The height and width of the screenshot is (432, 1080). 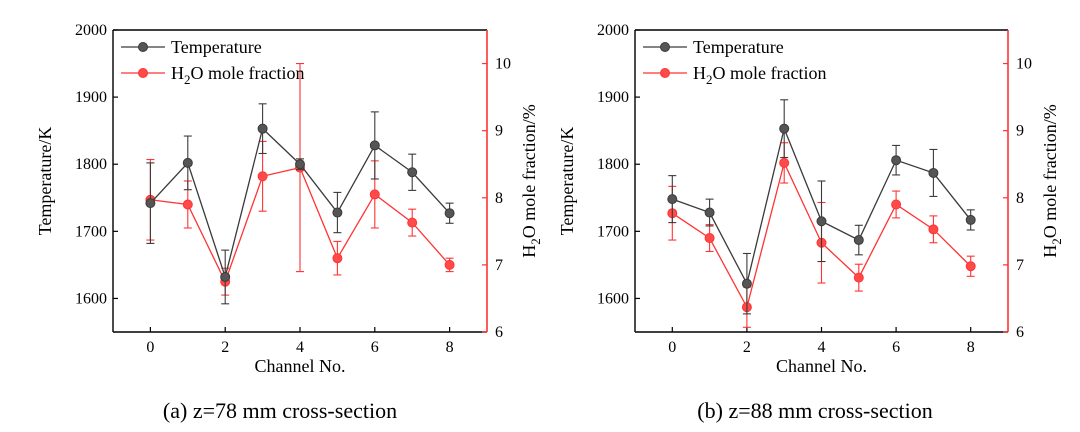 I want to click on caption-b: (b) z=88 mm cross-section, so click(x=814, y=410).